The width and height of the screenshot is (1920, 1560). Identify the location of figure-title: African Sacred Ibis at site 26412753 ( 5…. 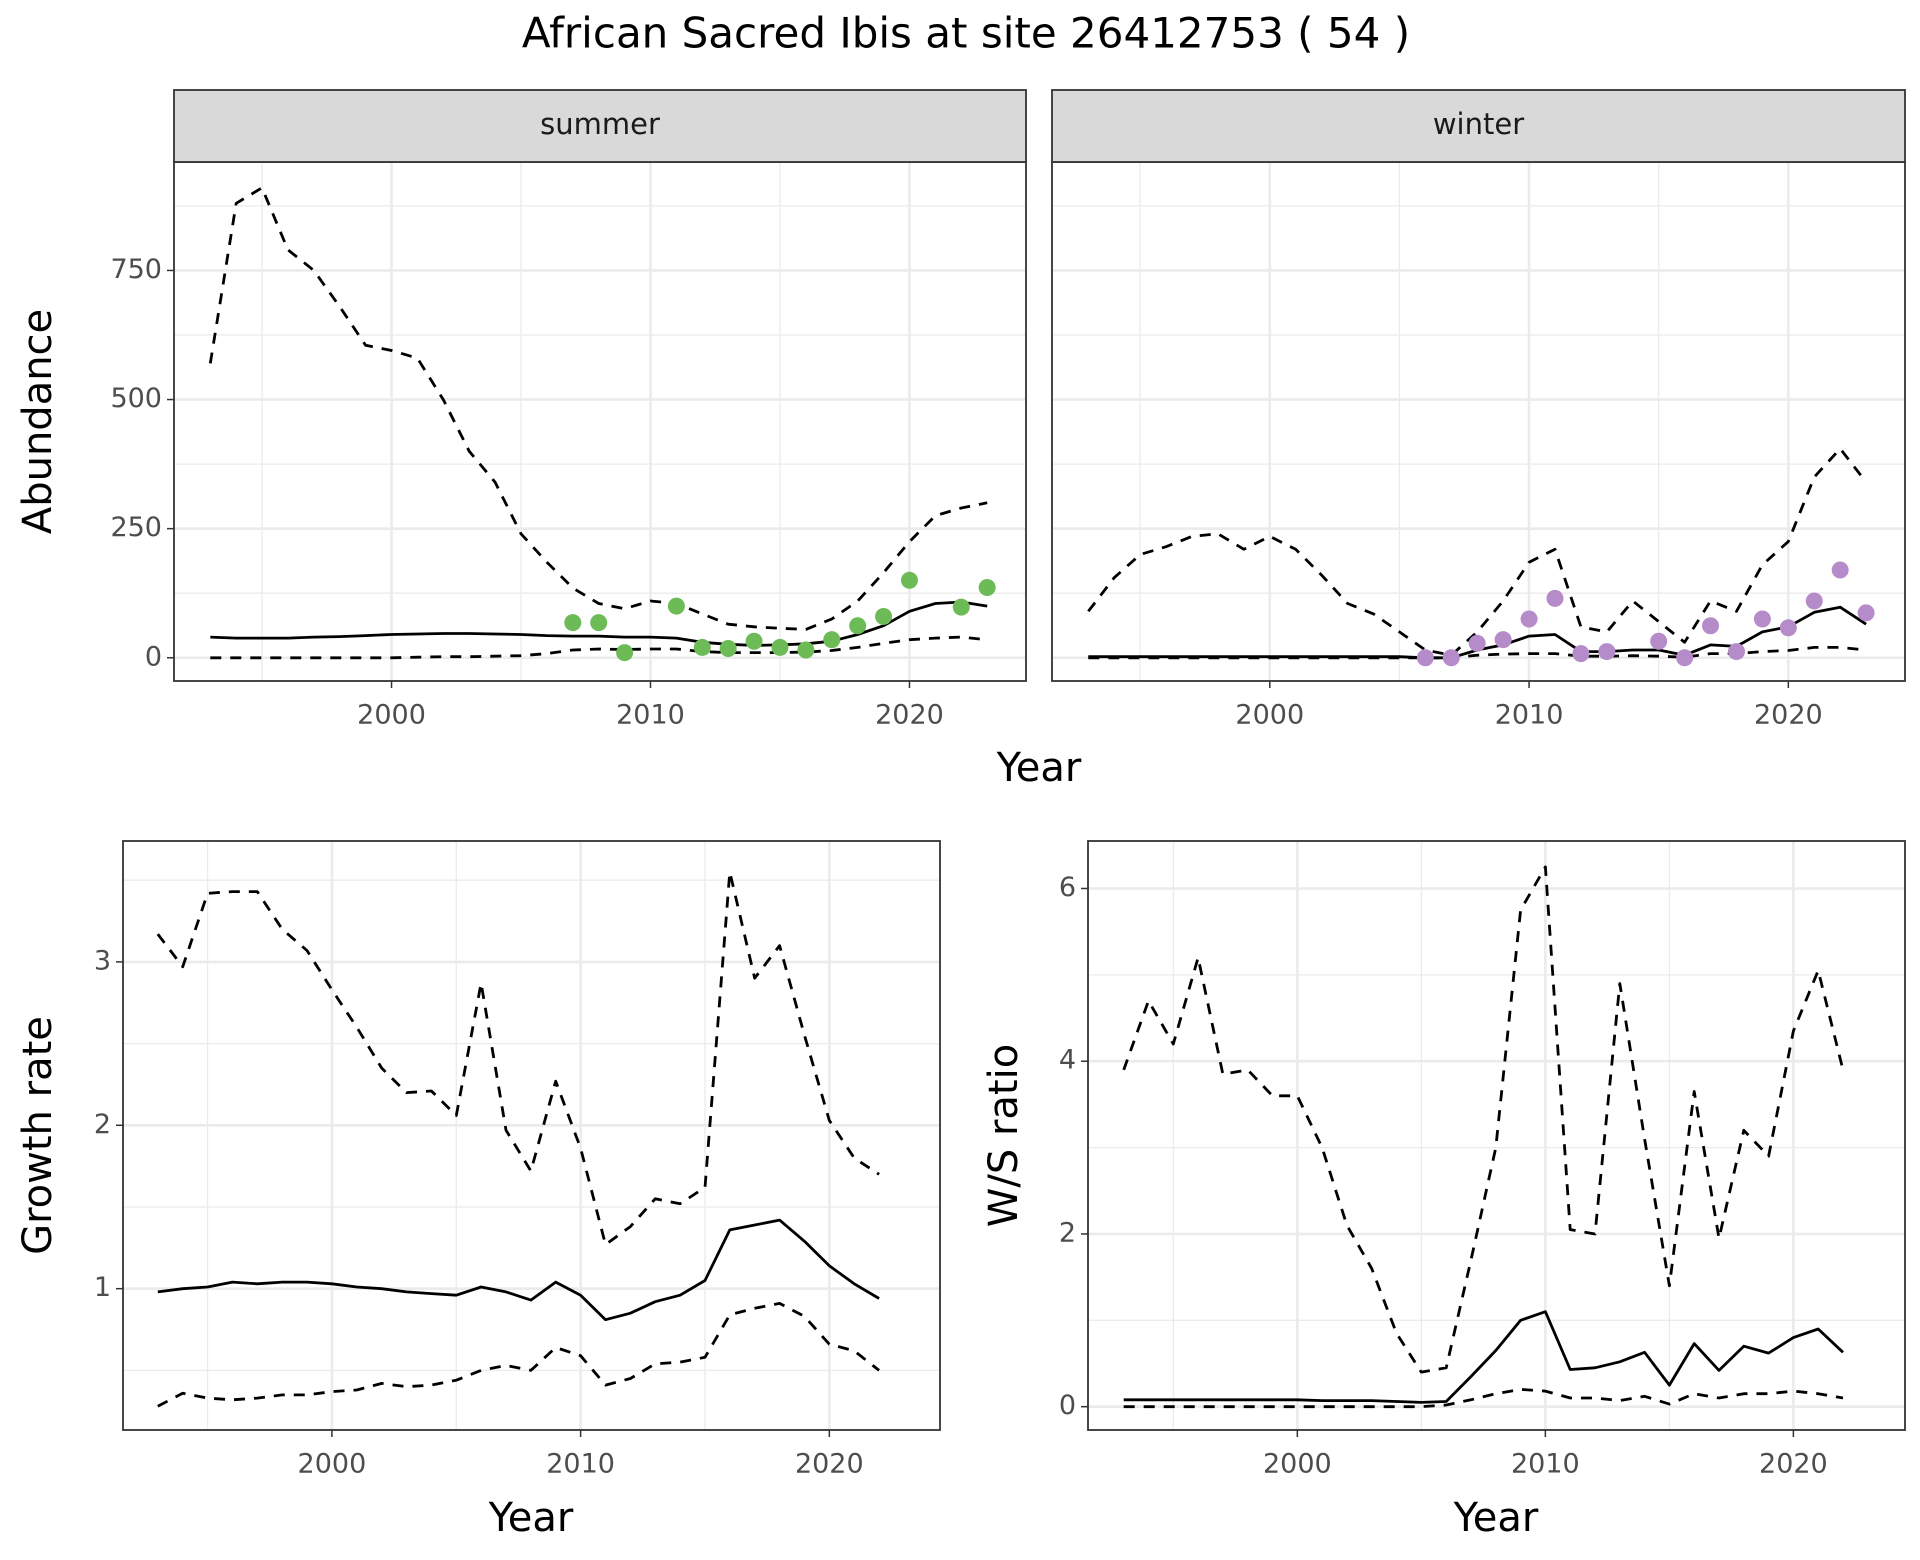
(966, 33).